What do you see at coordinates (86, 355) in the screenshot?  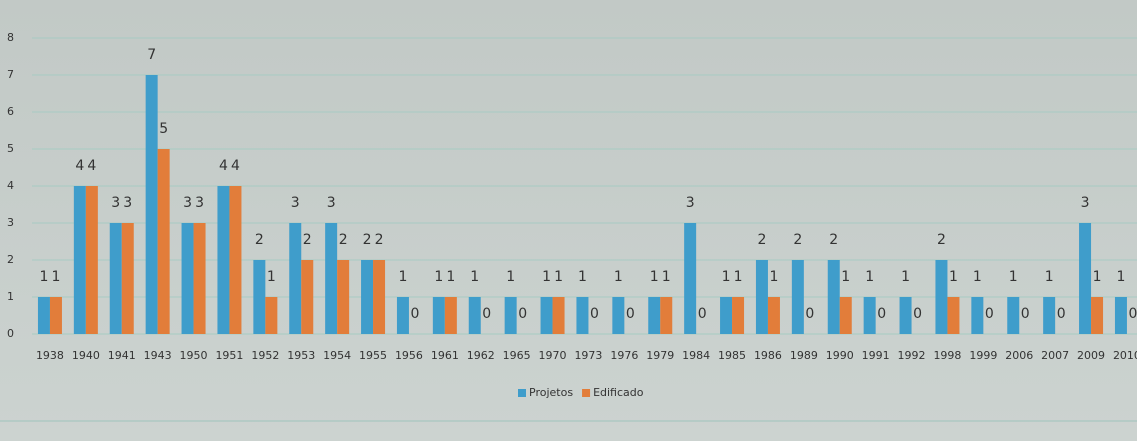 I see `x-tick-label: 1940` at bounding box center [86, 355].